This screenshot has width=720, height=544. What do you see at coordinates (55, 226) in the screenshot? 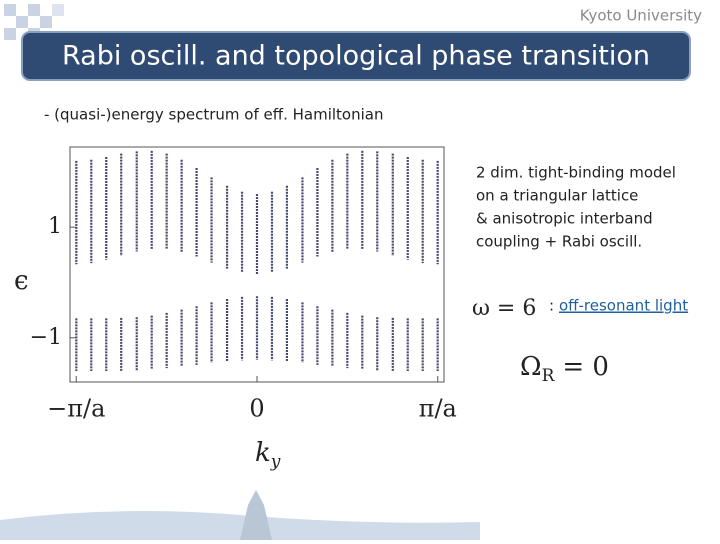
I see `y-tick-label: 1` at bounding box center [55, 226].